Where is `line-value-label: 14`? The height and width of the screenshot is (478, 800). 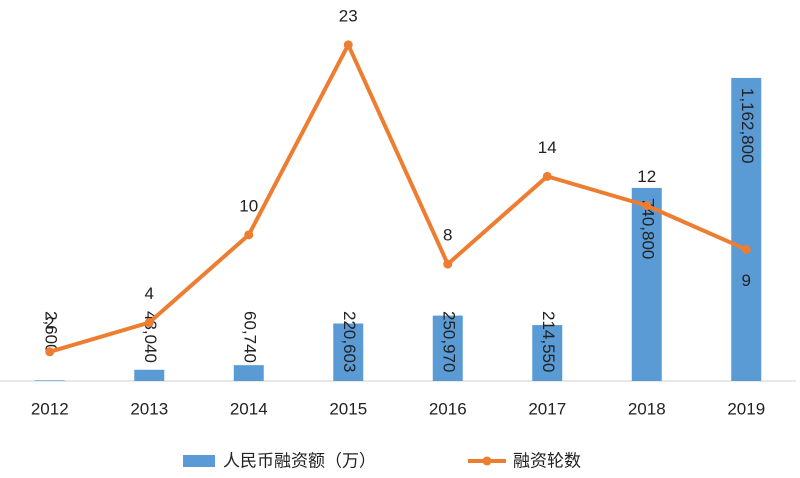
line-value-label: 14 is located at coordinates (547, 147).